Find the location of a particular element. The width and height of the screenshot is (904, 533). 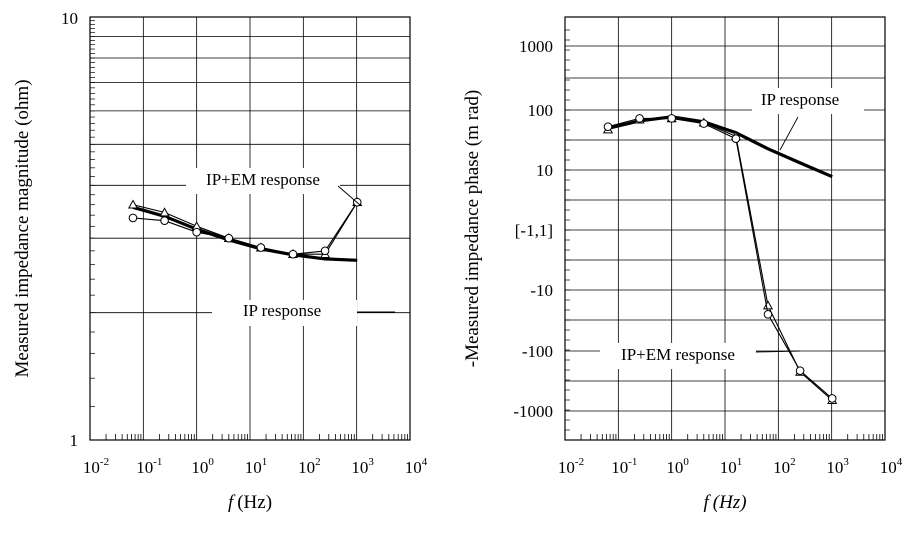

y-axis-label: Measured impedance magnitude (ohm) is located at coordinates (22, 228).